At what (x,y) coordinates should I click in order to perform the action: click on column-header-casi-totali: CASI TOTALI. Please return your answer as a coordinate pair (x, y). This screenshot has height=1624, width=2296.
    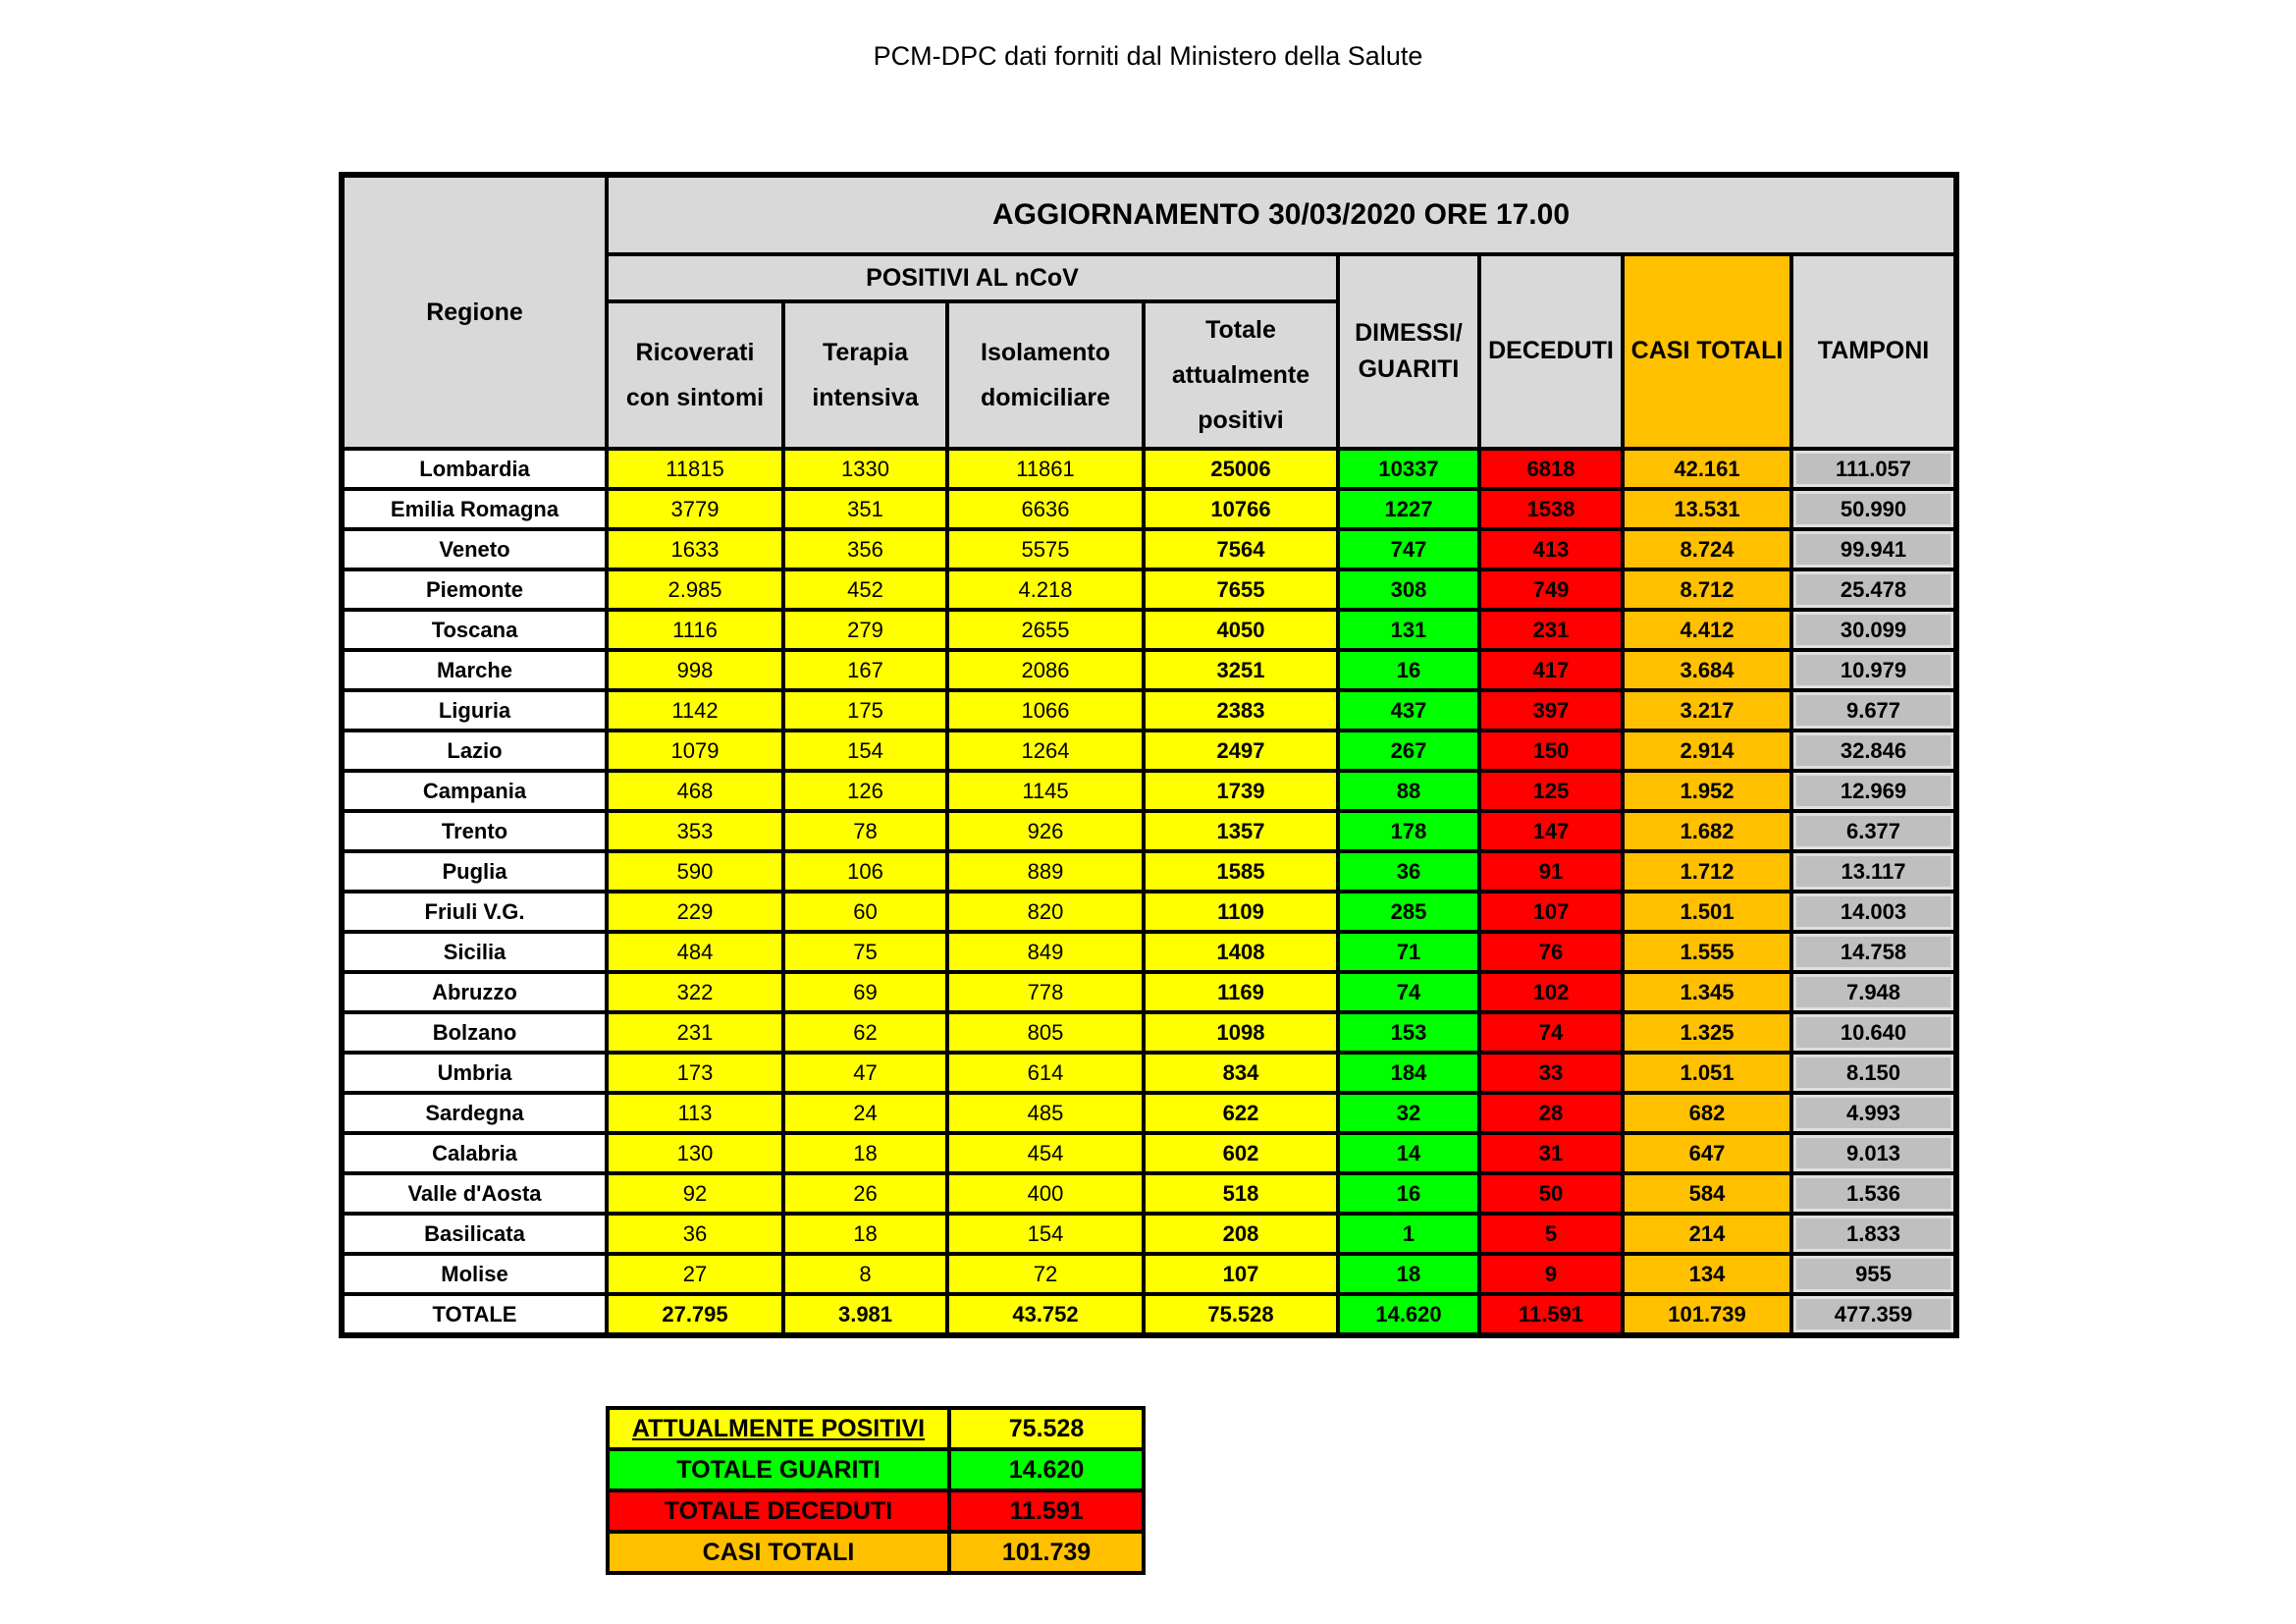
    Looking at the image, I should click on (1707, 351).